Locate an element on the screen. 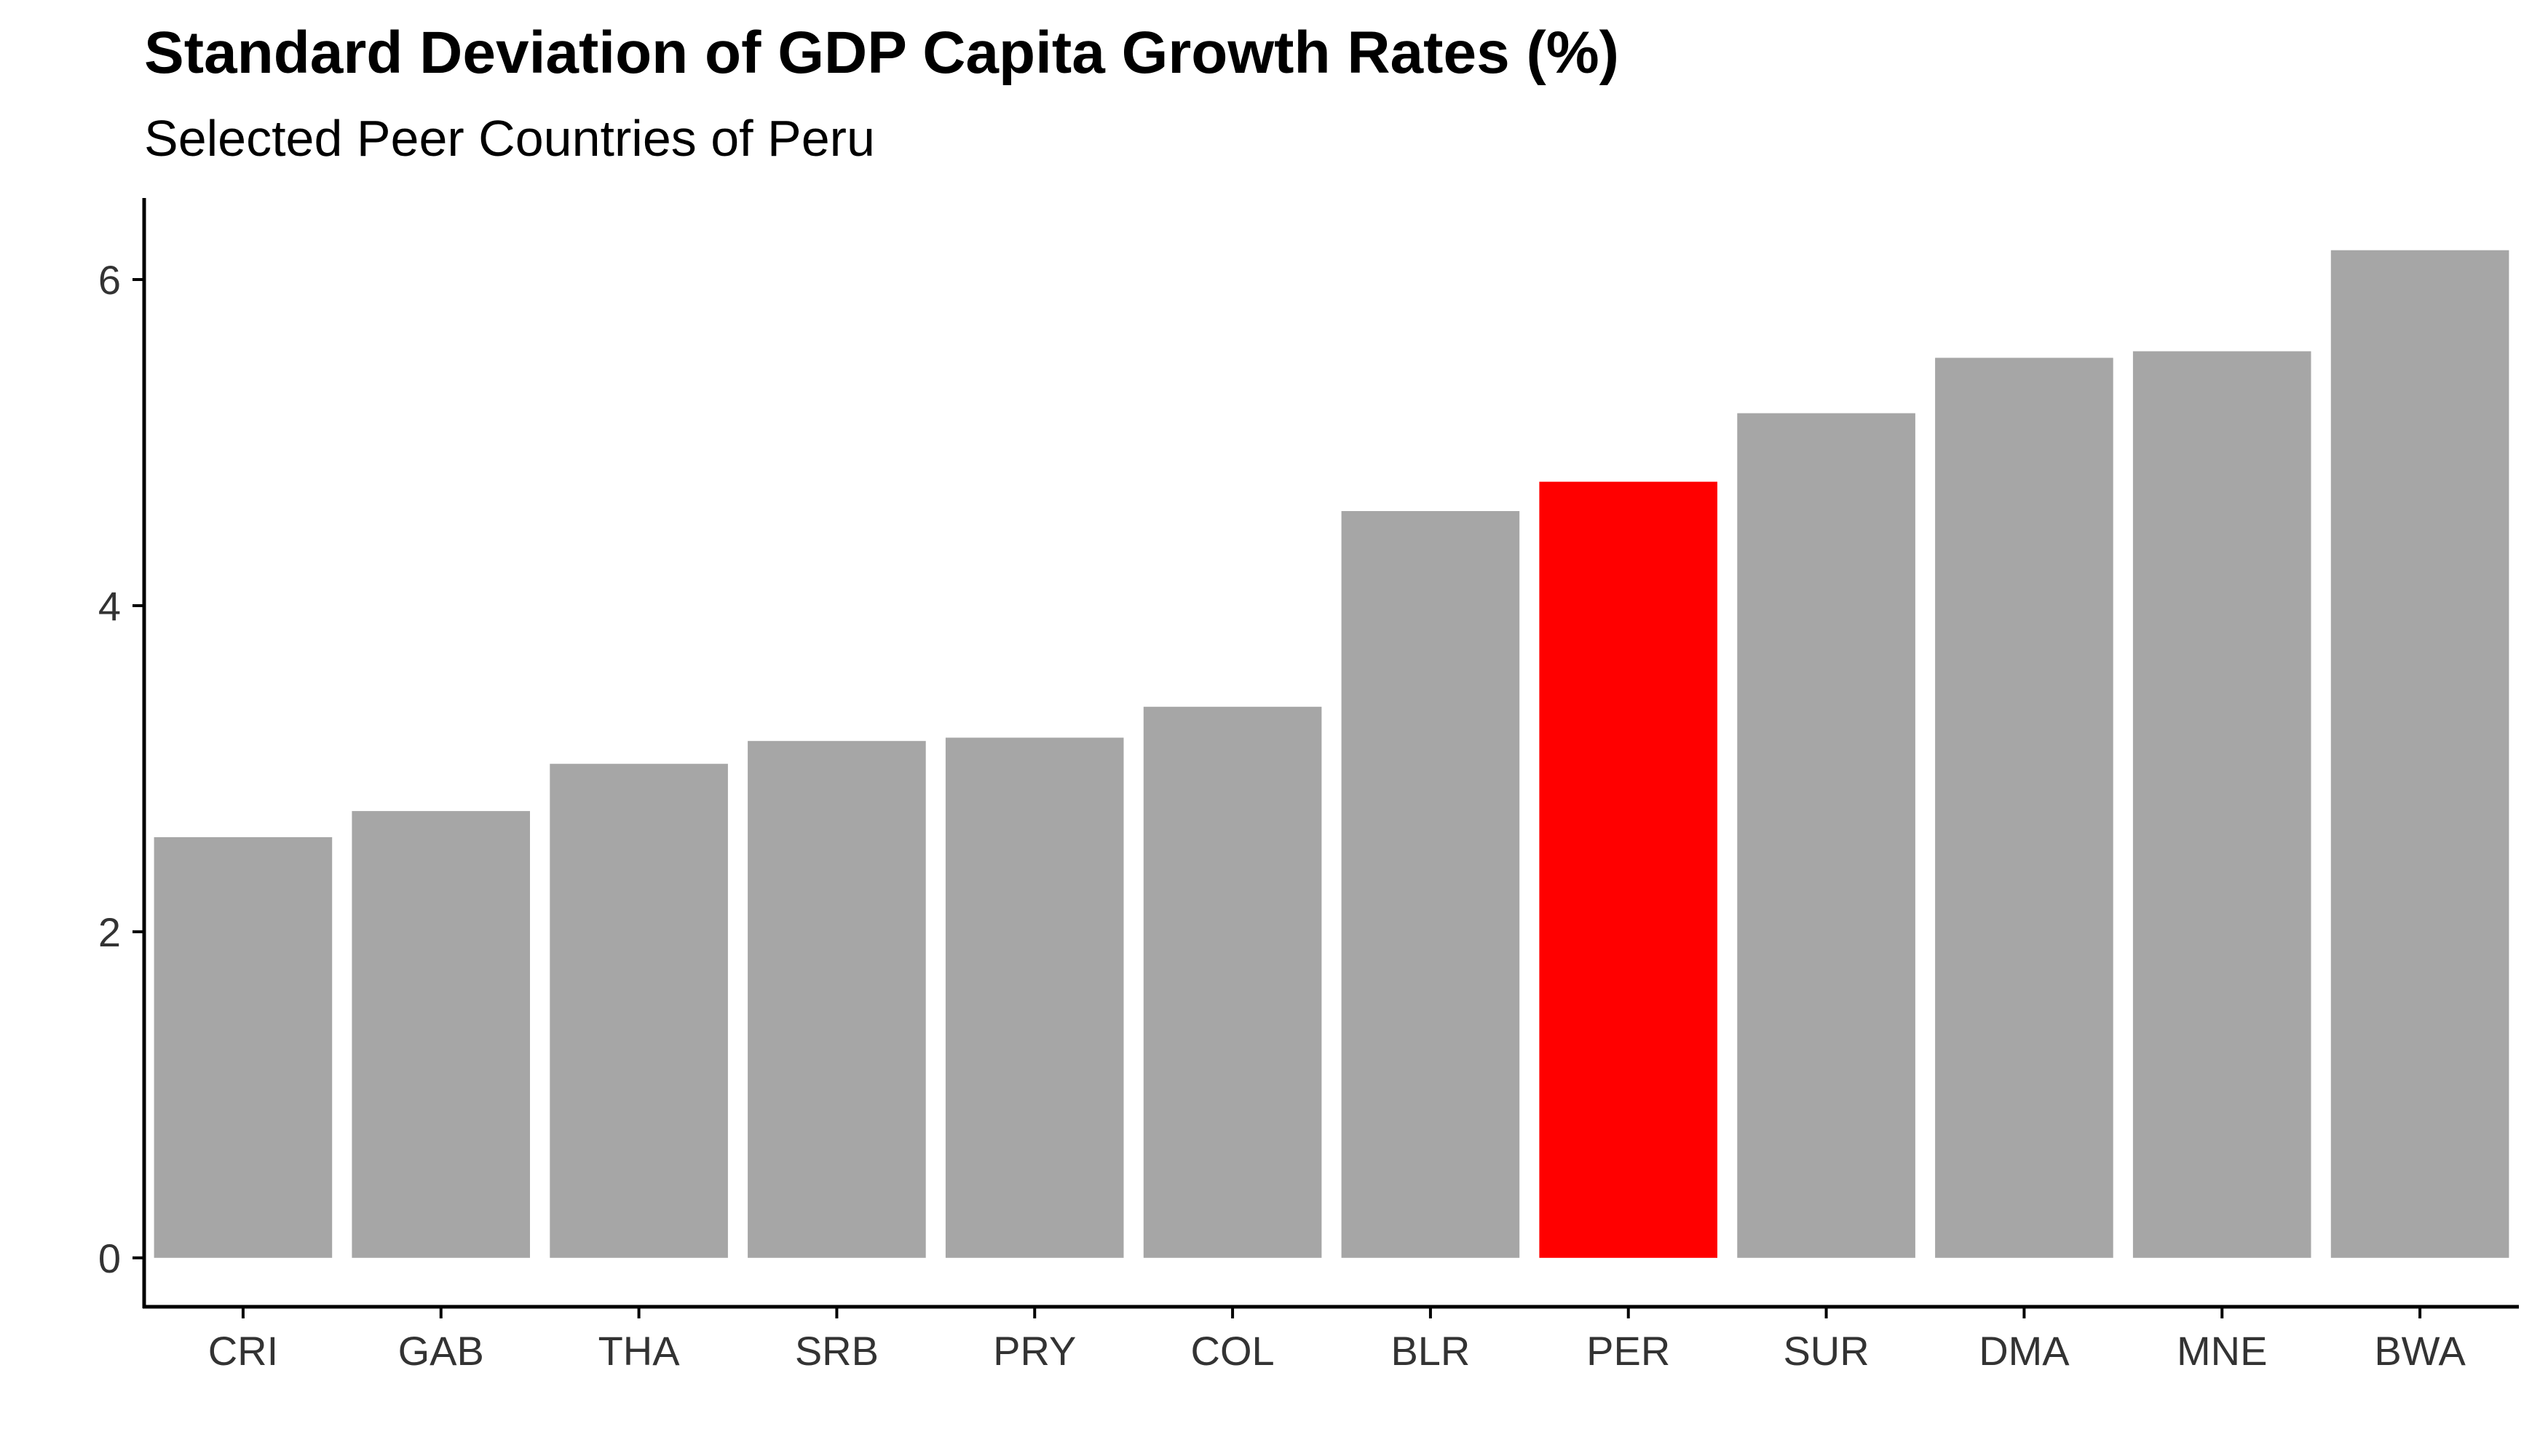 Image resolution: width=2548 pixels, height=1456 pixels. x-tick-label-tha: THA is located at coordinates (639, 1351).